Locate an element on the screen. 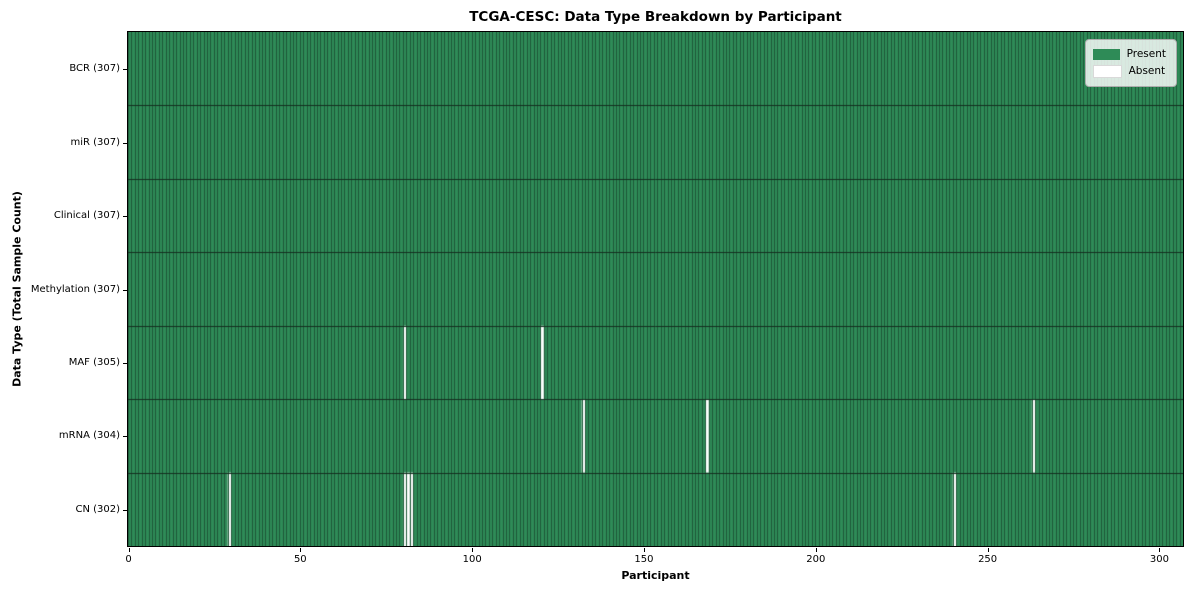 This screenshot has width=1200, height=600. legend-label-present: Present is located at coordinates (1146, 54).